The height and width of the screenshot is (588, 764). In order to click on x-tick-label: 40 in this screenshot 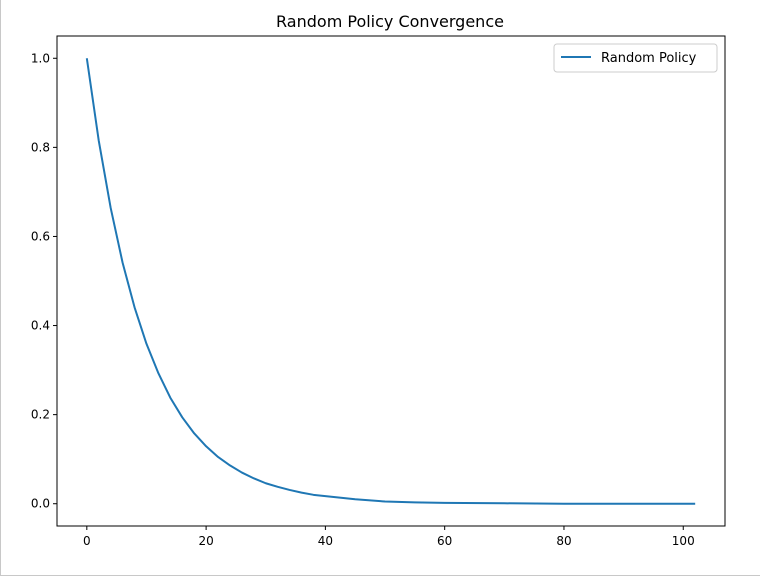, I will do `click(325, 541)`.